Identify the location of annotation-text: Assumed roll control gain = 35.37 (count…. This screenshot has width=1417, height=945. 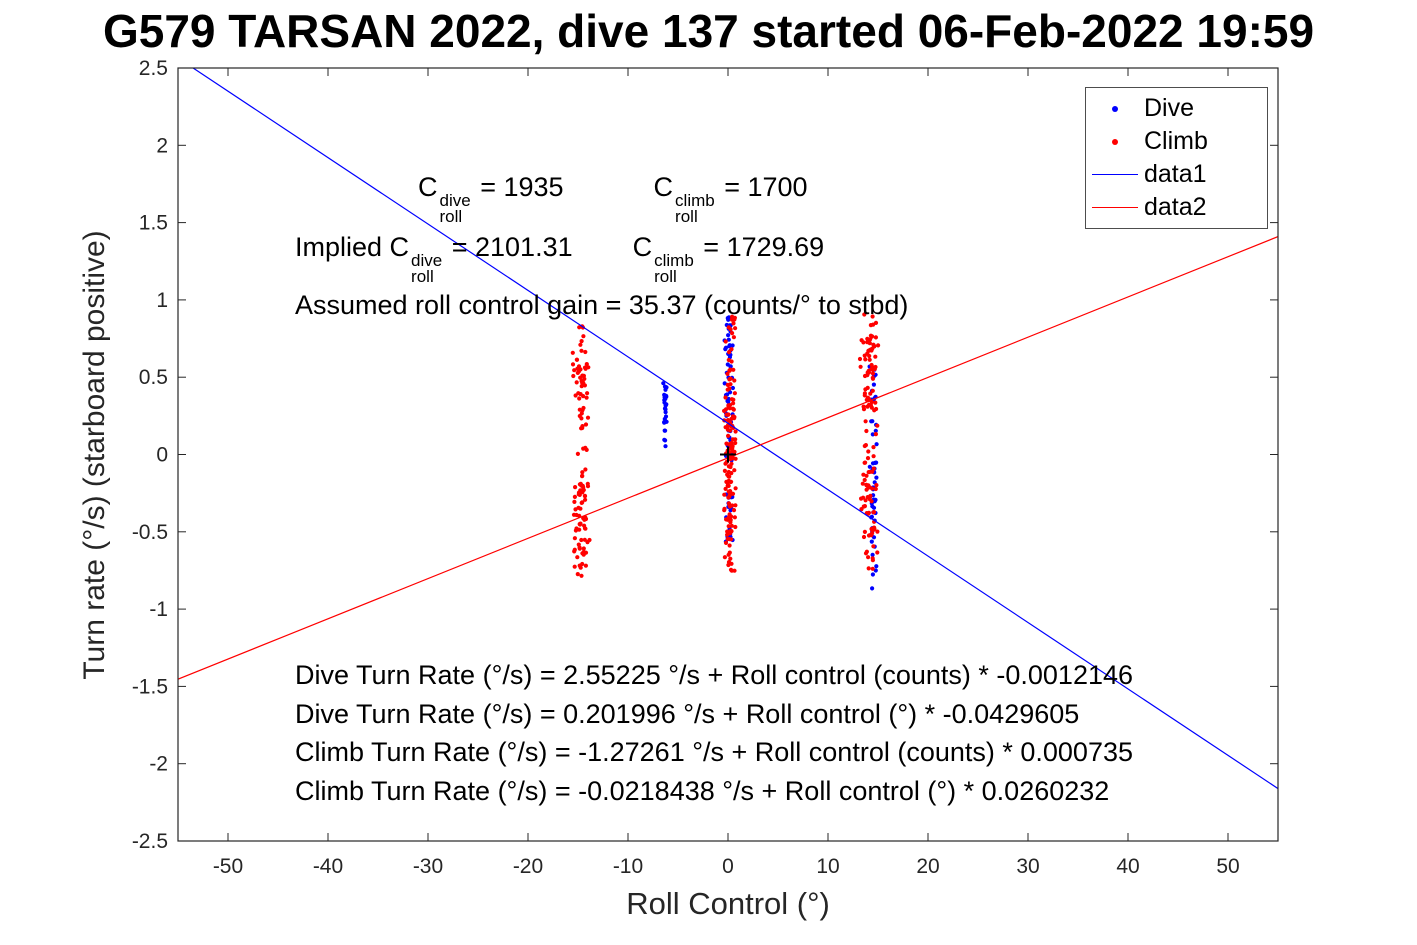
(602, 305).